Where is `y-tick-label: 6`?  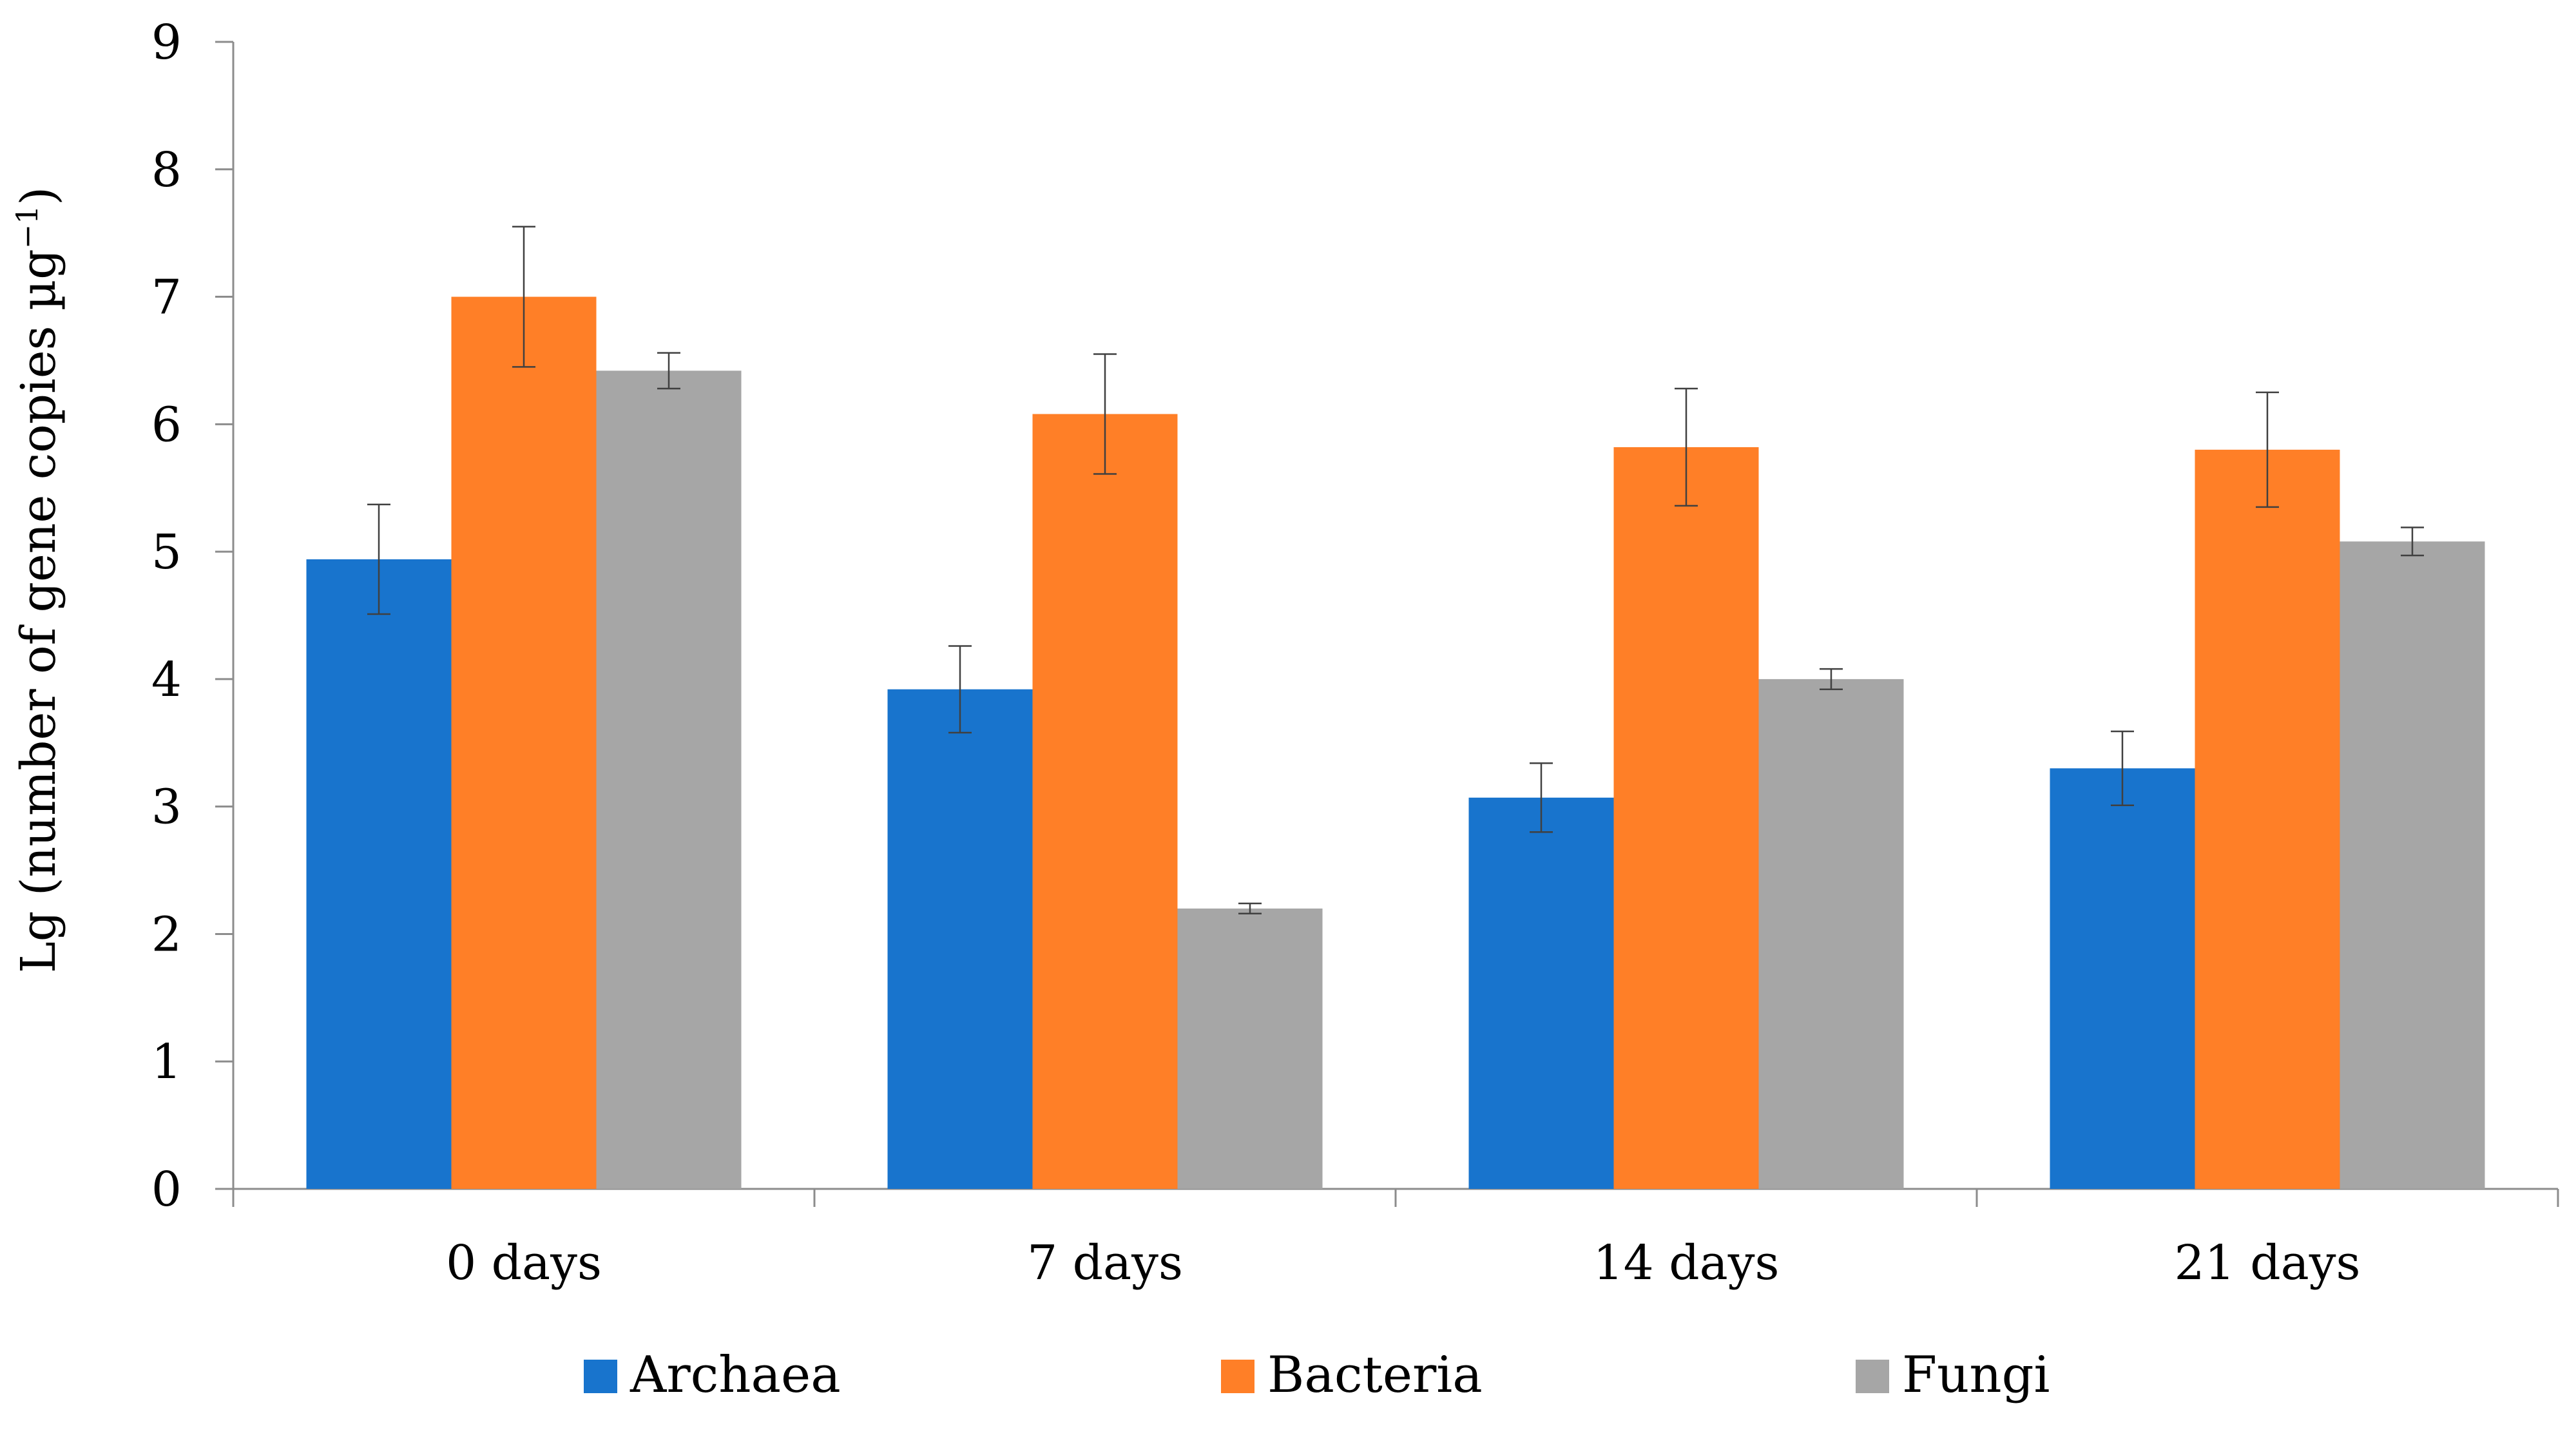 y-tick-label: 6 is located at coordinates (166, 425).